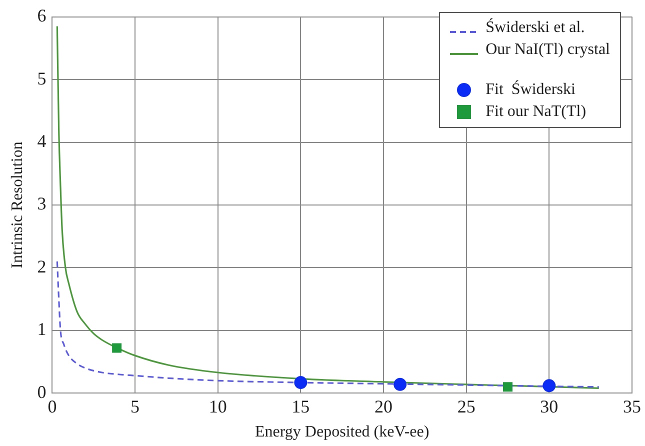 The height and width of the screenshot is (446, 645). Describe the element at coordinates (466, 406) in the screenshot. I see `x-tick-label: 25` at that location.